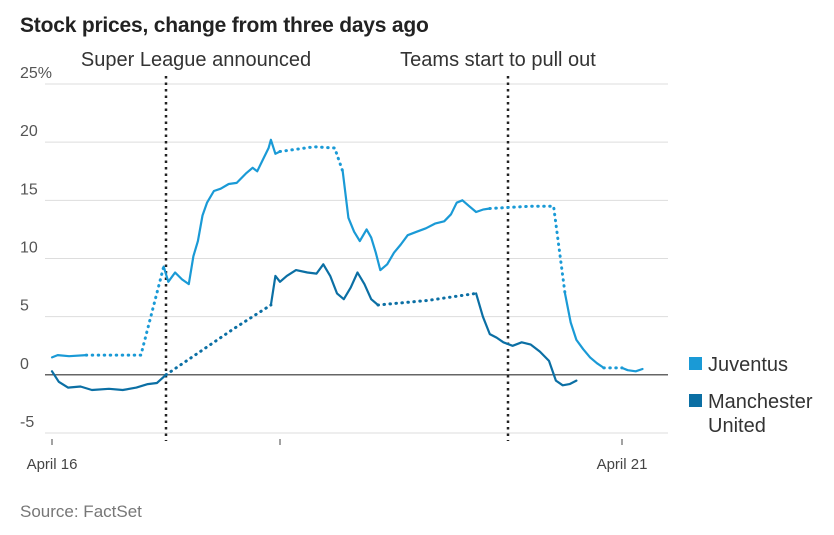 This screenshot has width=834, height=535. I want to click on legend-label-manutd: Manchester, so click(760, 402).